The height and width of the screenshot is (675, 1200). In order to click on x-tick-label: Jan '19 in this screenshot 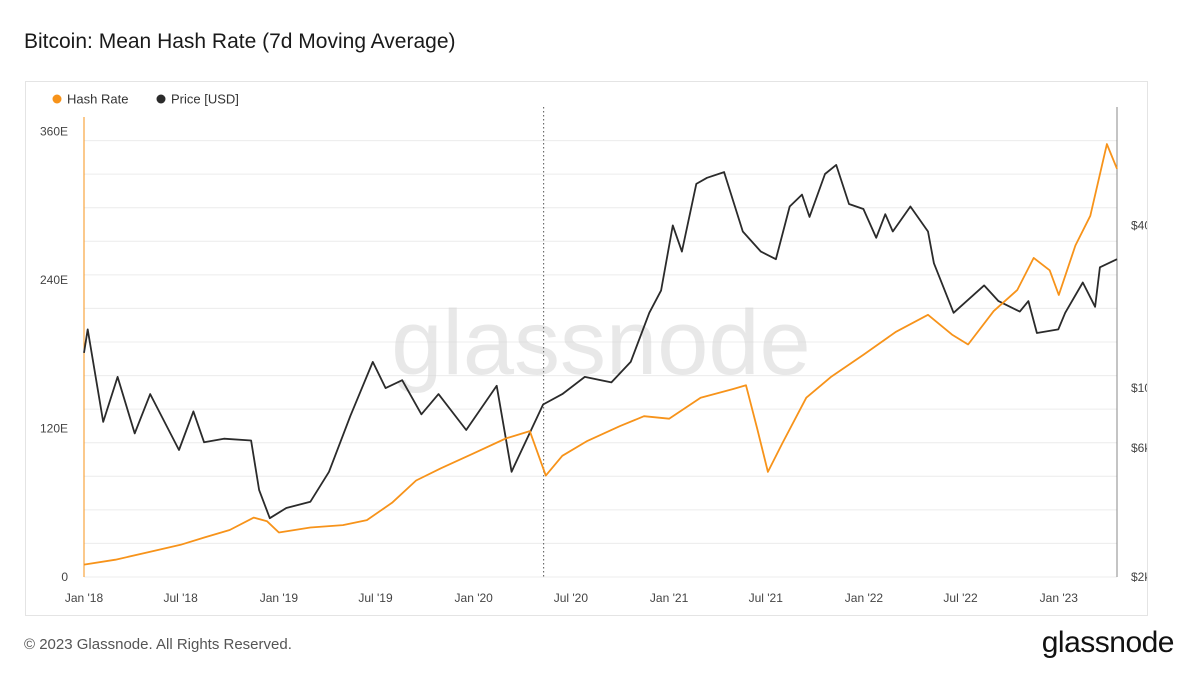, I will do `click(279, 598)`.